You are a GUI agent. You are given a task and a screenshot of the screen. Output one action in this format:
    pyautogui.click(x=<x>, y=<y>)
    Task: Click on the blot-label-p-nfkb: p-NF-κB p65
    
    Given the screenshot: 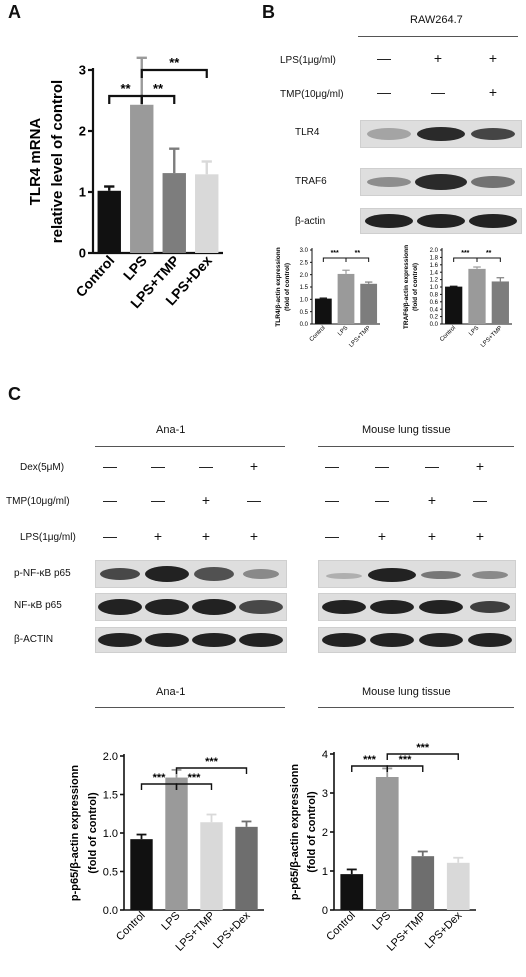 What is the action you would take?
    pyautogui.click(x=42, y=573)
    